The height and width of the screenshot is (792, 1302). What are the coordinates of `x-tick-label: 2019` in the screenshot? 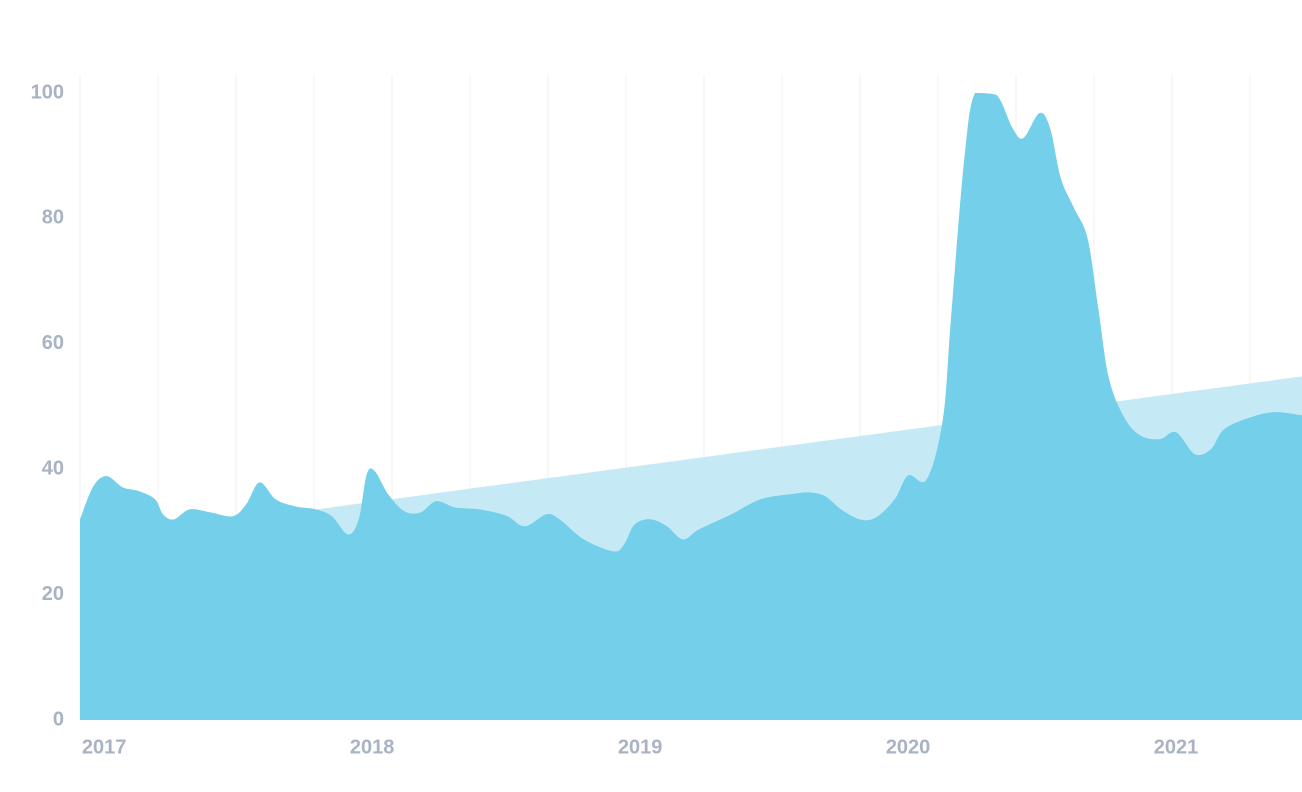 It's located at (640, 747).